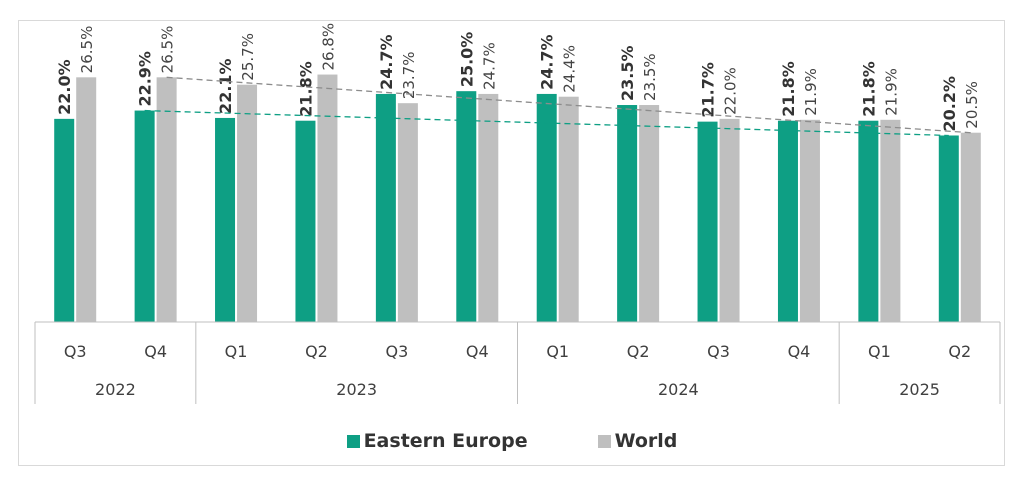 Image resolution: width=1024 pixels, height=484 pixels. I want to click on data-label-world: 23.5%, so click(650, 77).